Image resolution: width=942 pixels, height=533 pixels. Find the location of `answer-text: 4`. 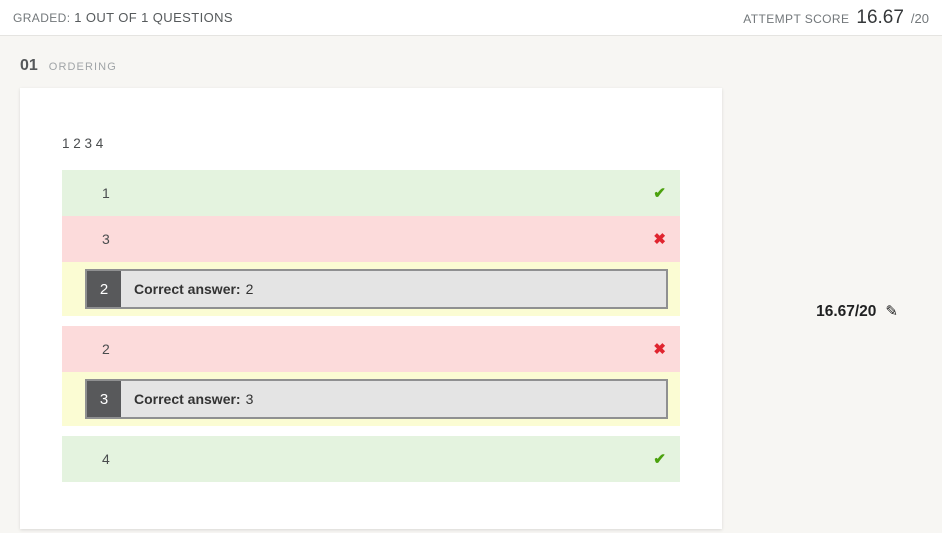

answer-text: 4 is located at coordinates (106, 459).